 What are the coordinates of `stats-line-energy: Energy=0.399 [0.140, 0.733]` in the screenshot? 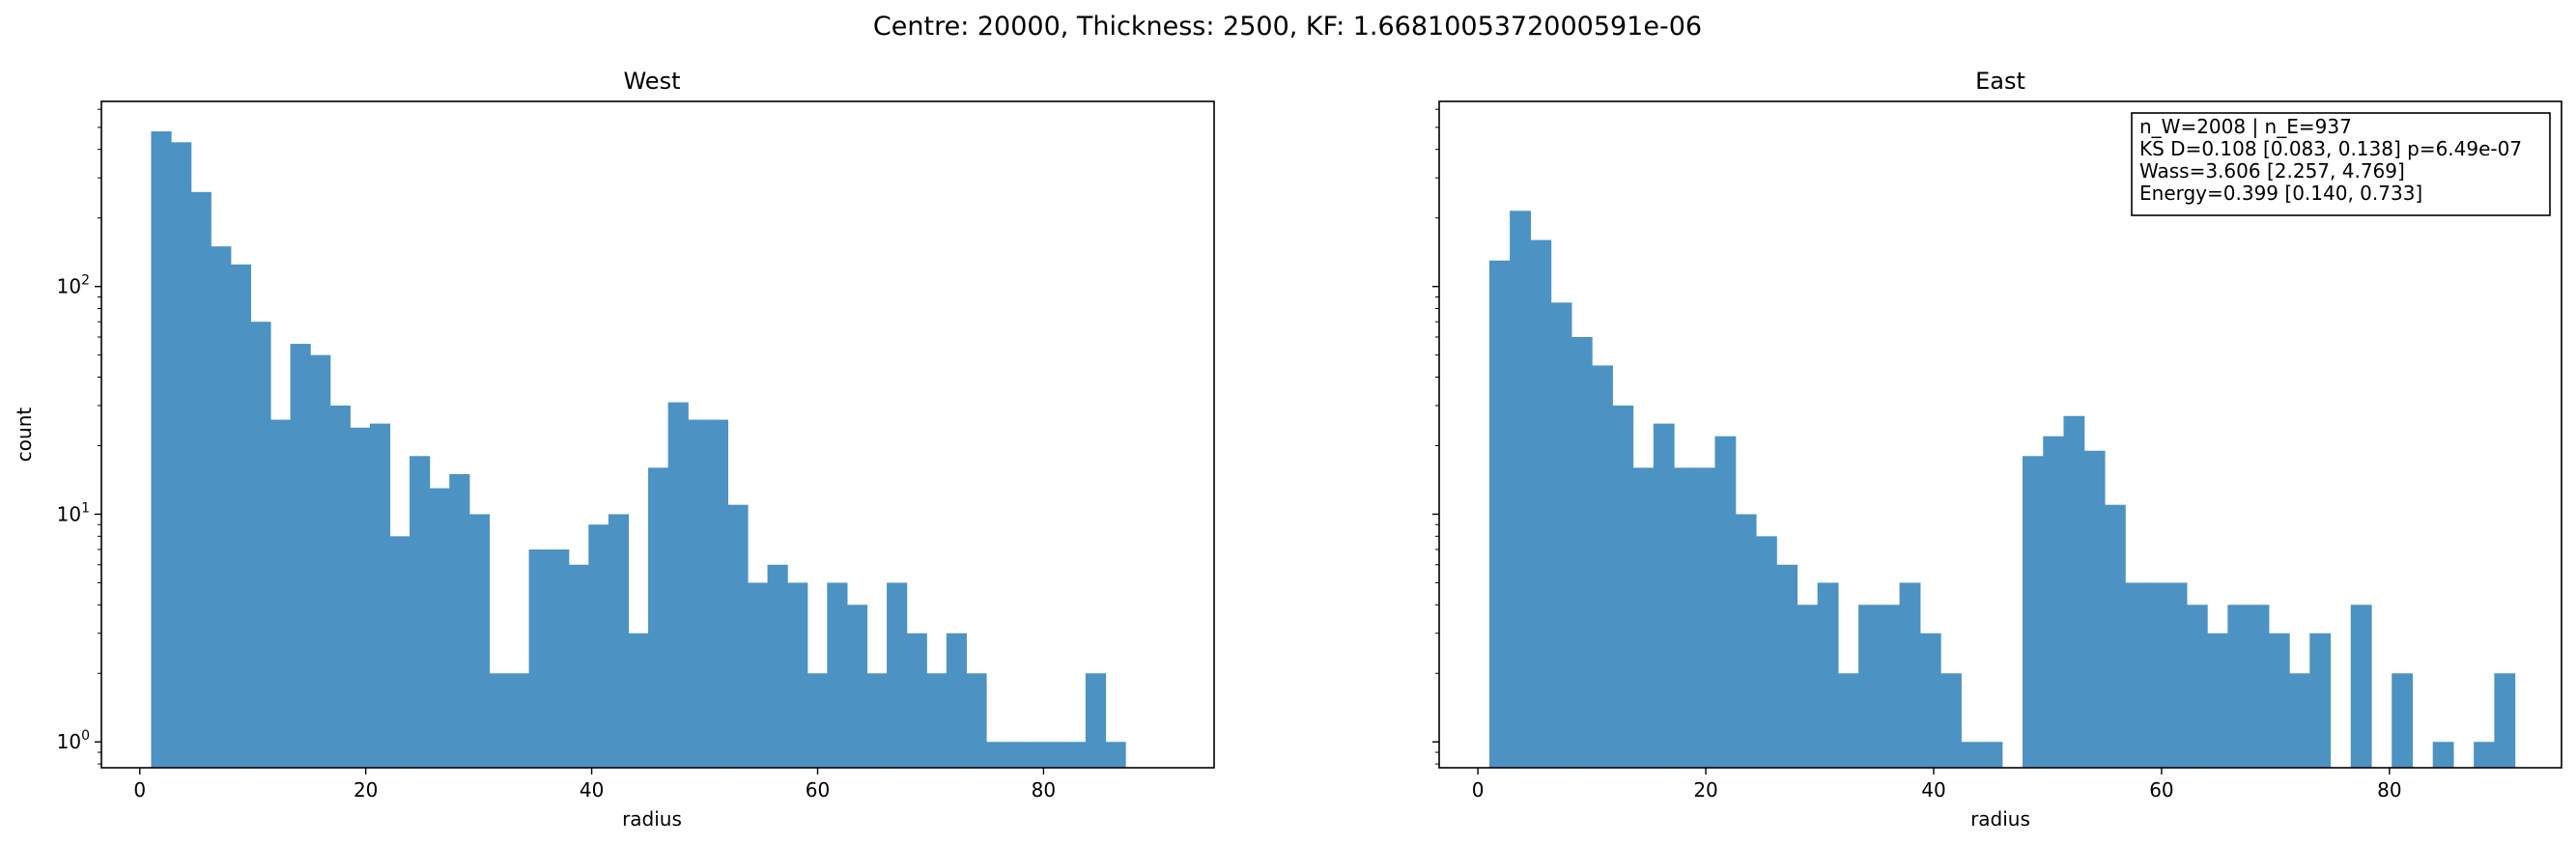 It's located at (2280, 193).